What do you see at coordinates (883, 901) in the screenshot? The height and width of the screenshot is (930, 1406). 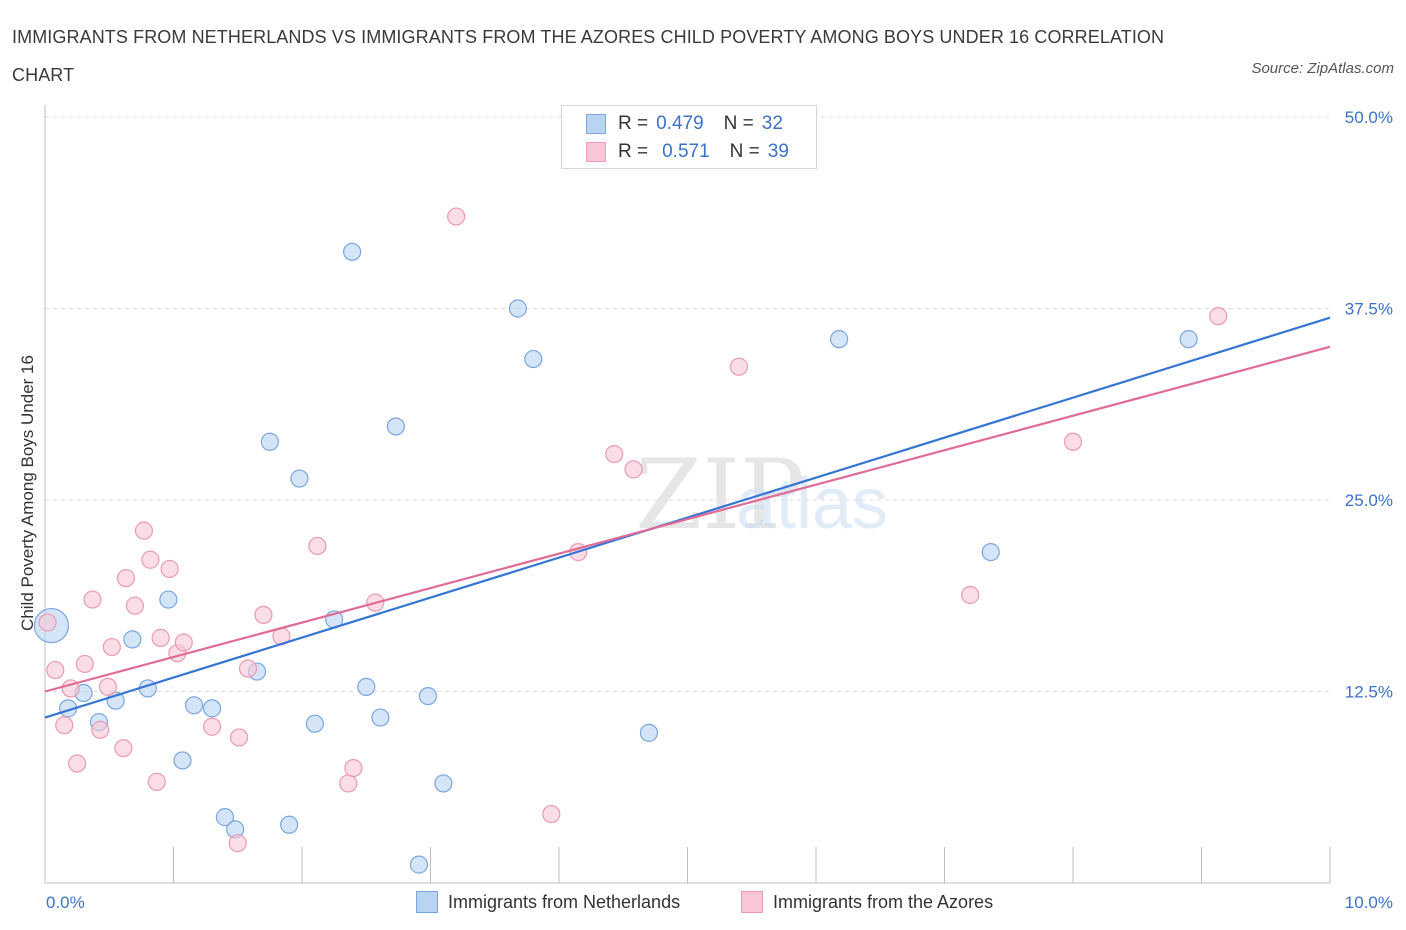 I see `legend-label-azores: Immigrants from the Azores` at bounding box center [883, 901].